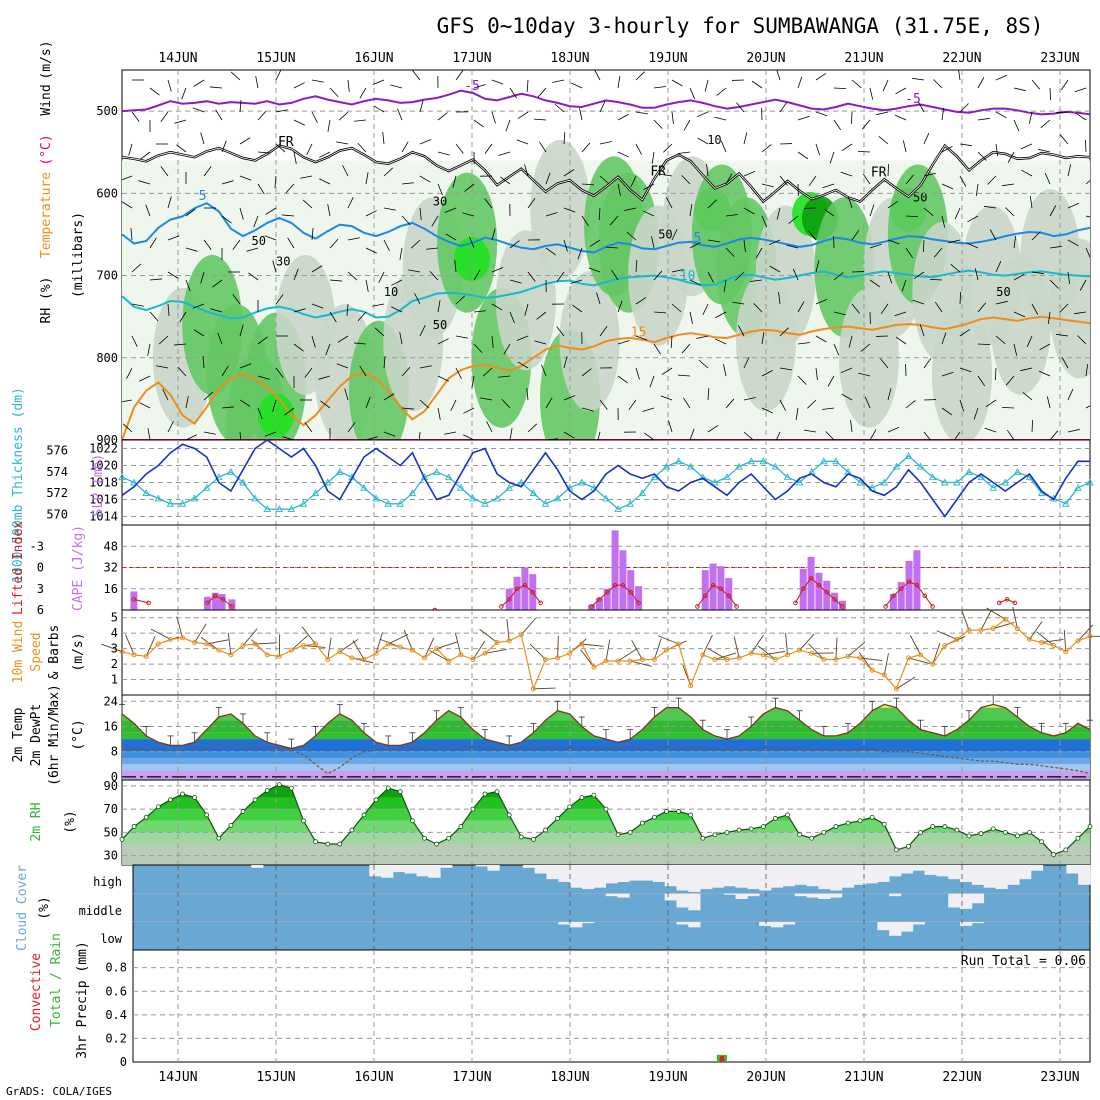  I want to click on temp-tick: 24, so click(111, 701).